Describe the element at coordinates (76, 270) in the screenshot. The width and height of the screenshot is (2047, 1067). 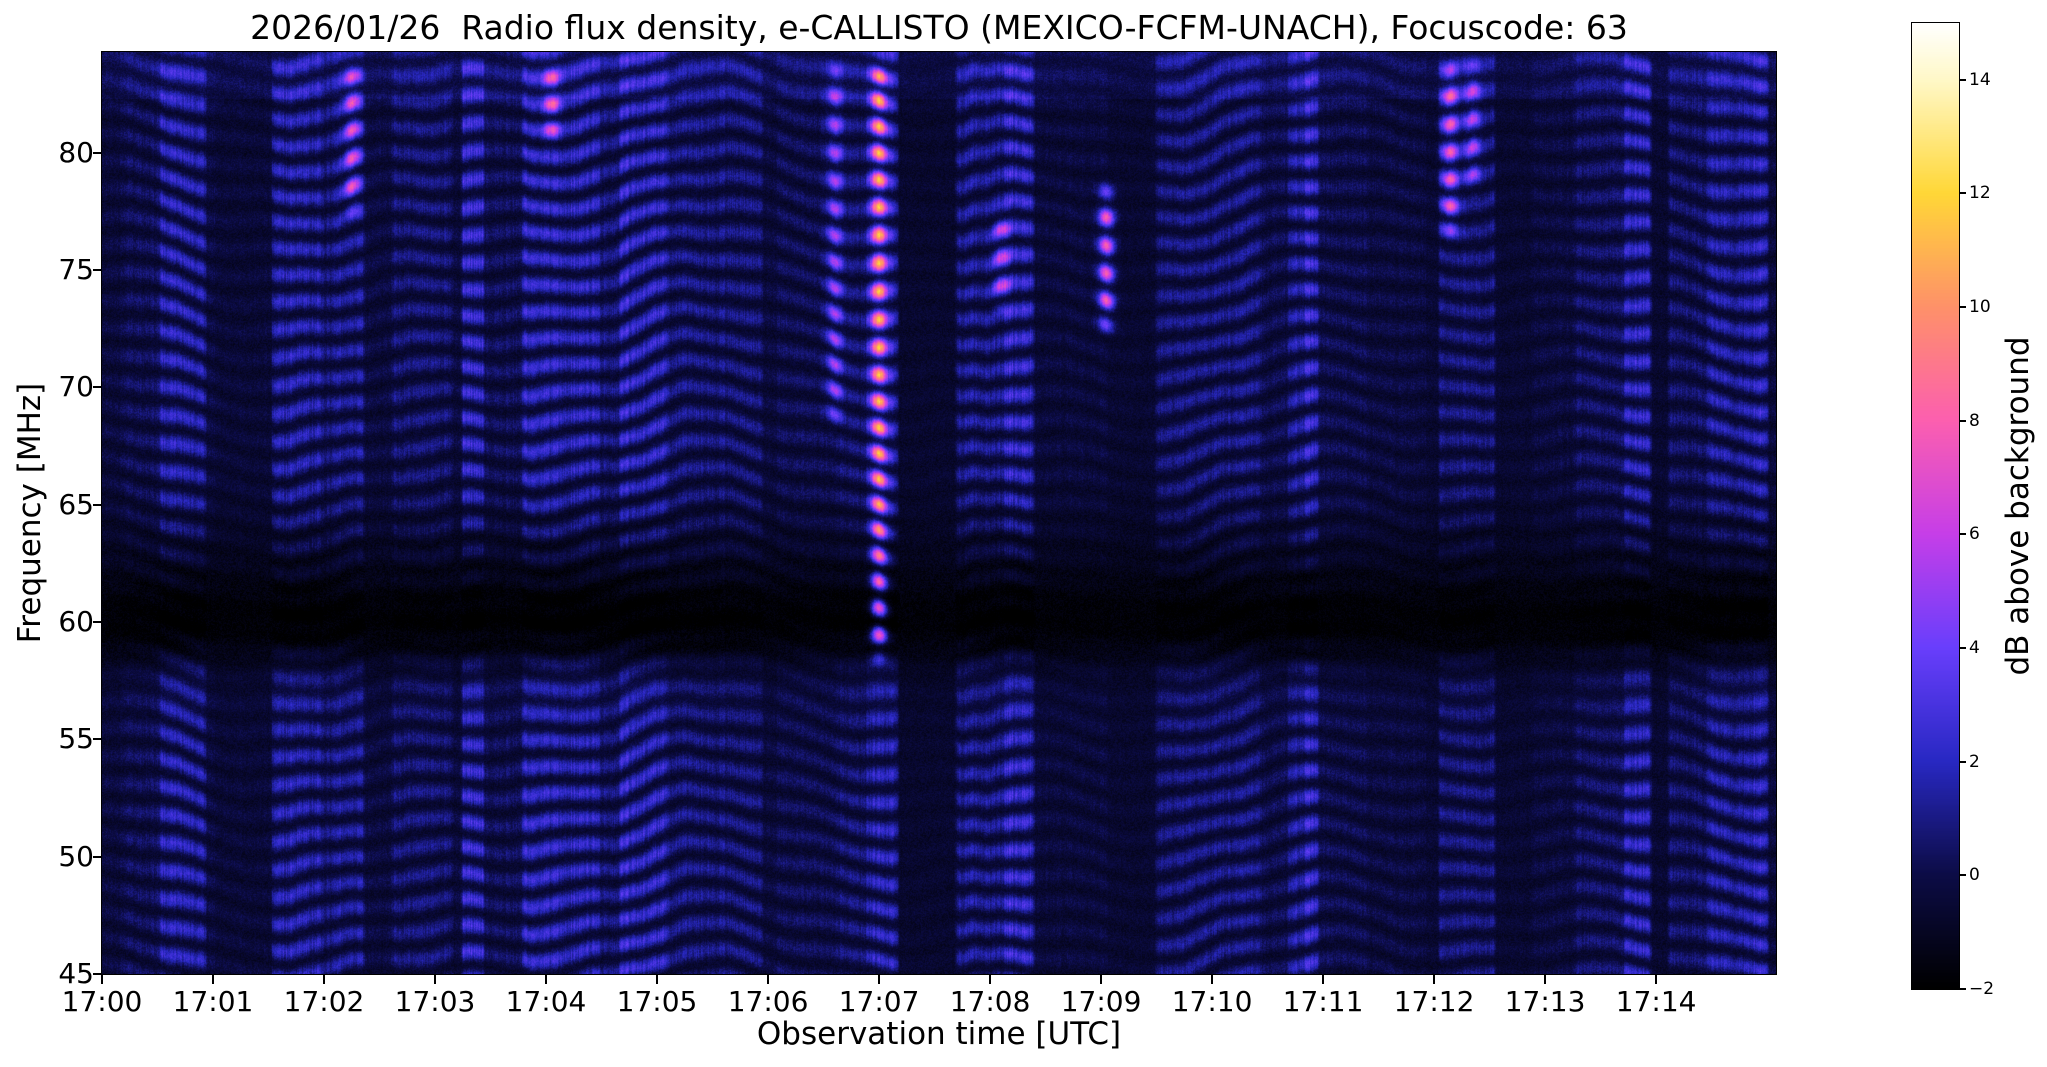
I see `y-tick-label: 75` at that location.